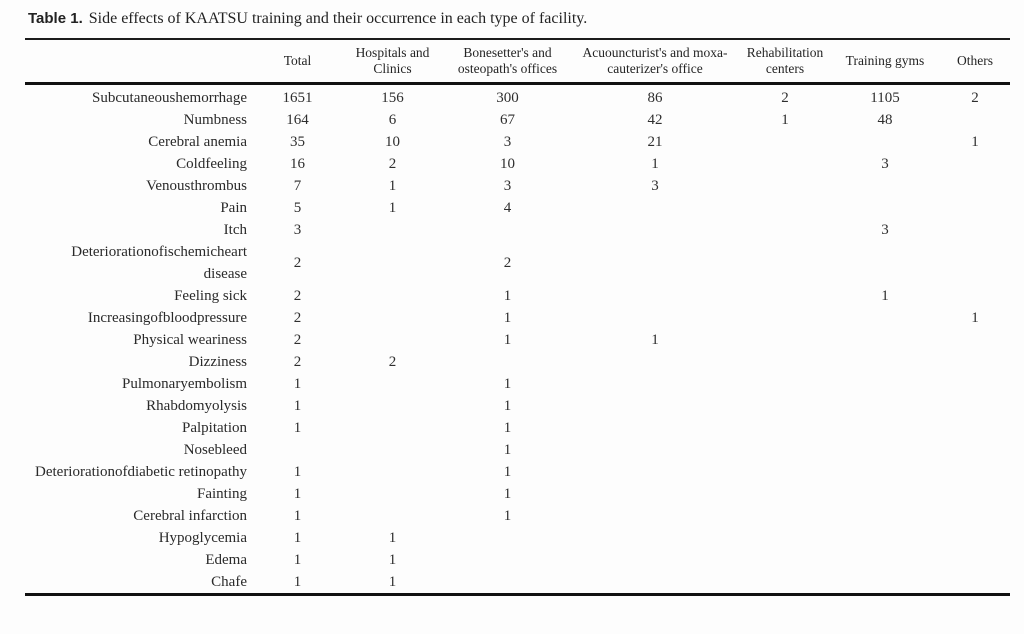  Describe the element at coordinates (297, 208) in the screenshot. I see `value-cell: 5` at that location.